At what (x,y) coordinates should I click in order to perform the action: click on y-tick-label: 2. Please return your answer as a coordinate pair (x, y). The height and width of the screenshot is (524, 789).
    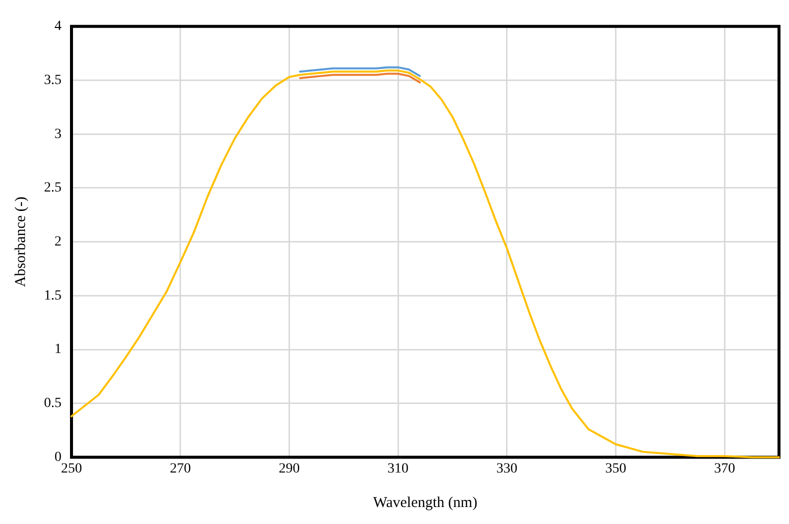
    Looking at the image, I should click on (58, 242).